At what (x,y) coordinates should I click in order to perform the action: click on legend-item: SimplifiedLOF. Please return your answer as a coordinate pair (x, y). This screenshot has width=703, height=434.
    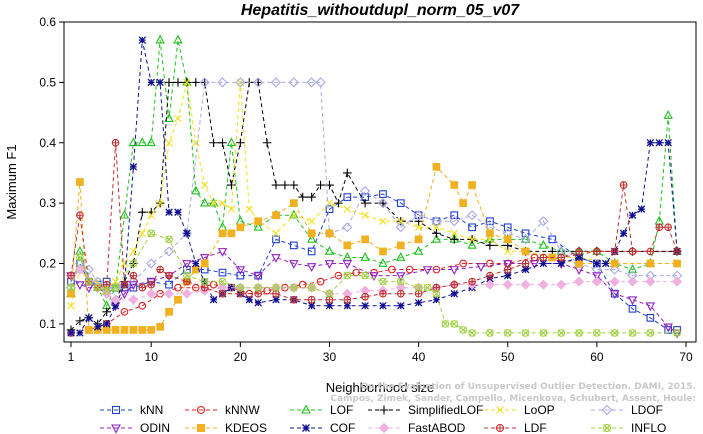
    Looking at the image, I should click on (425, 410).